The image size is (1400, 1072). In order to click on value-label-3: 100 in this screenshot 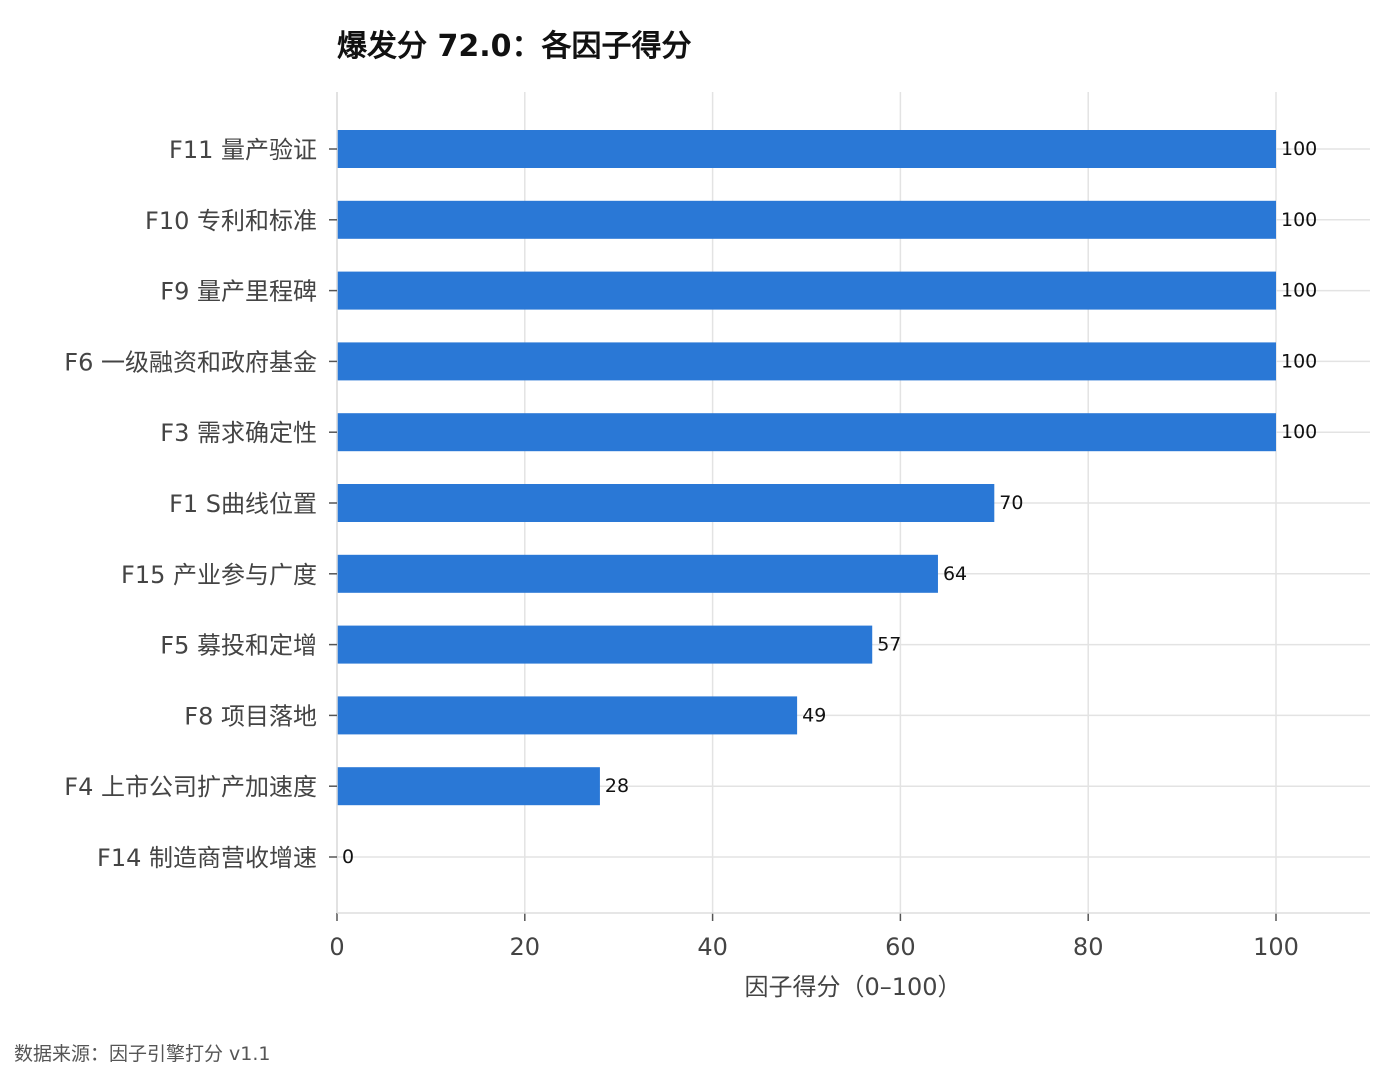, I will do `click(1299, 361)`.